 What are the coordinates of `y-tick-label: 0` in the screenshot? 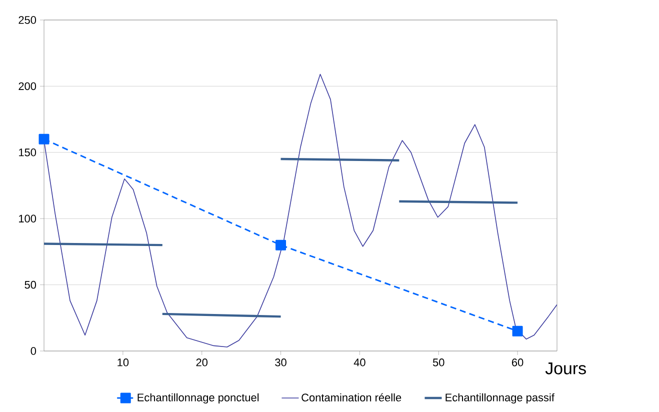 It's located at (33, 351).